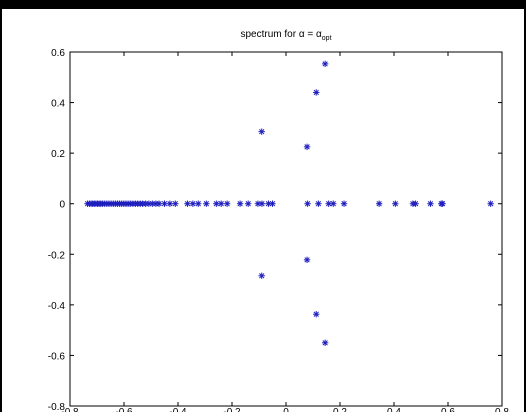 This screenshot has width=526, height=412. Describe the element at coordinates (1, 210) in the screenshot. I see `window-left-border` at that location.